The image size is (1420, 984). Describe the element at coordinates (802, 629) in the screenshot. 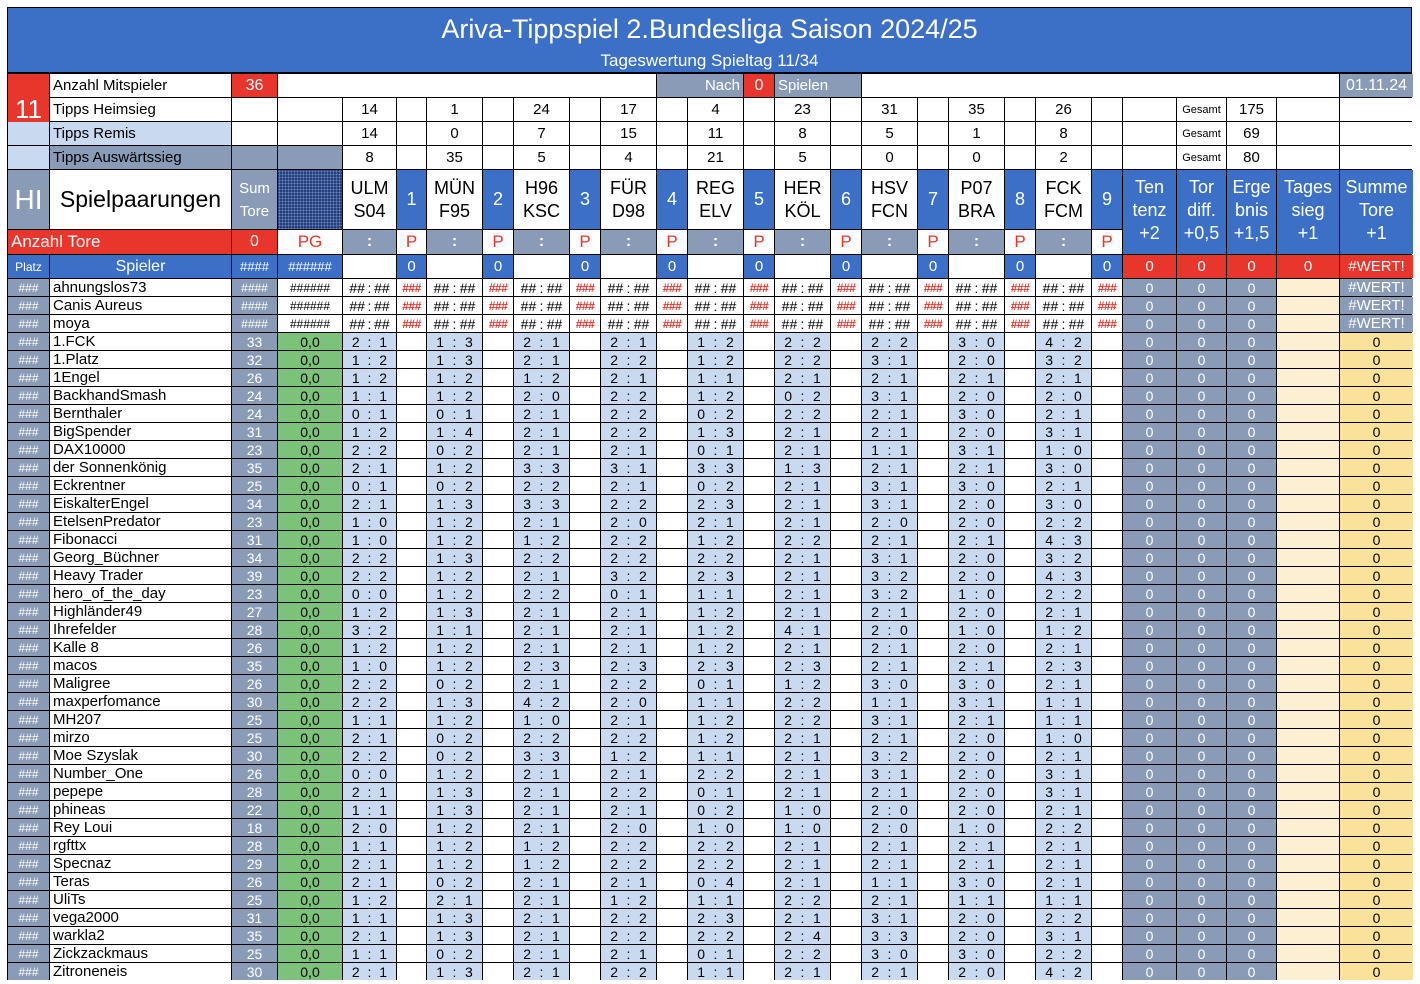

I see `tip-cell: 4:1` at that location.